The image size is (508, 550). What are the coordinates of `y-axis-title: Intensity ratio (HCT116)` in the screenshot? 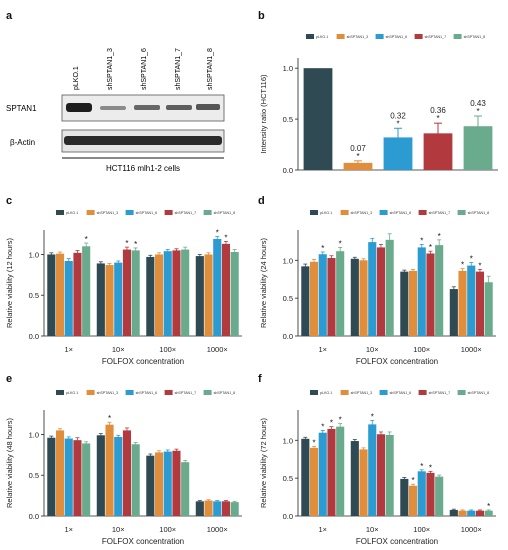 It's located at (263, 114).